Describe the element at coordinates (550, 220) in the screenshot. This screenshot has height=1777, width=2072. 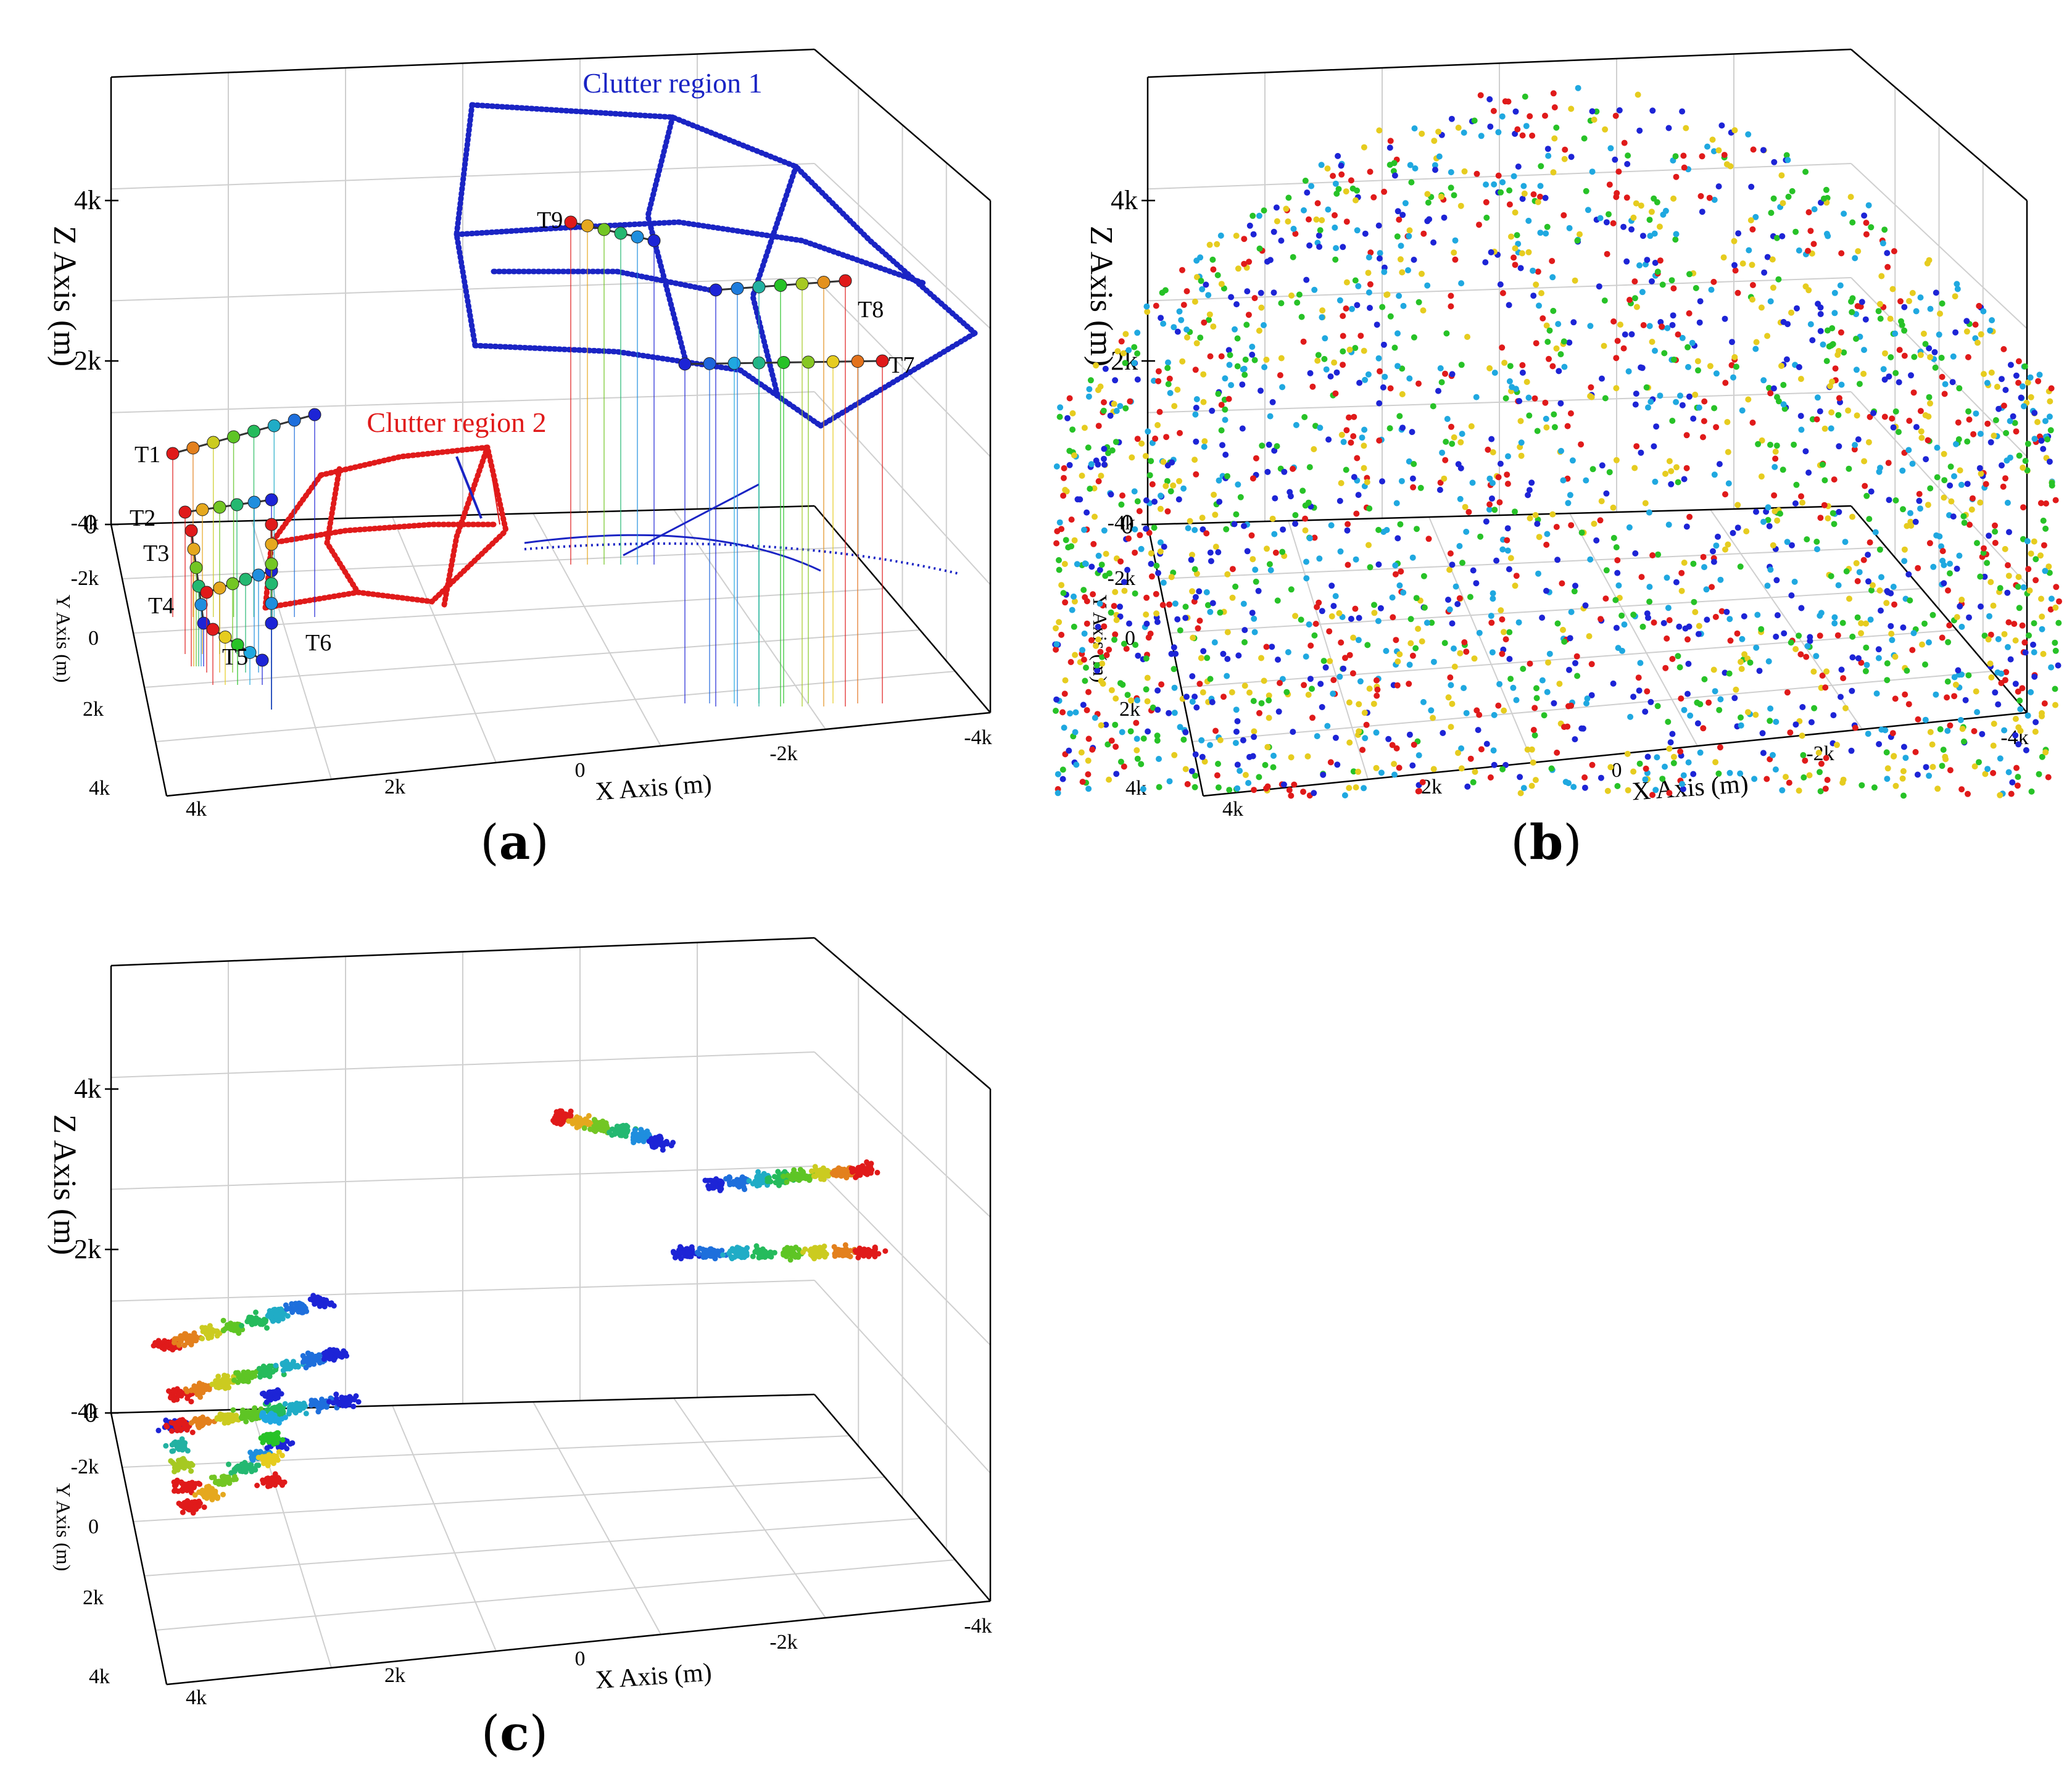
I see `target-label-T9: T9` at that location.